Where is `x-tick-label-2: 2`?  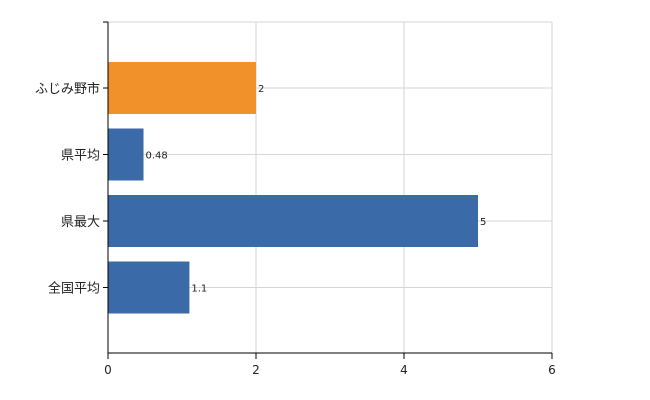
x-tick-label-2: 2 is located at coordinates (256, 370).